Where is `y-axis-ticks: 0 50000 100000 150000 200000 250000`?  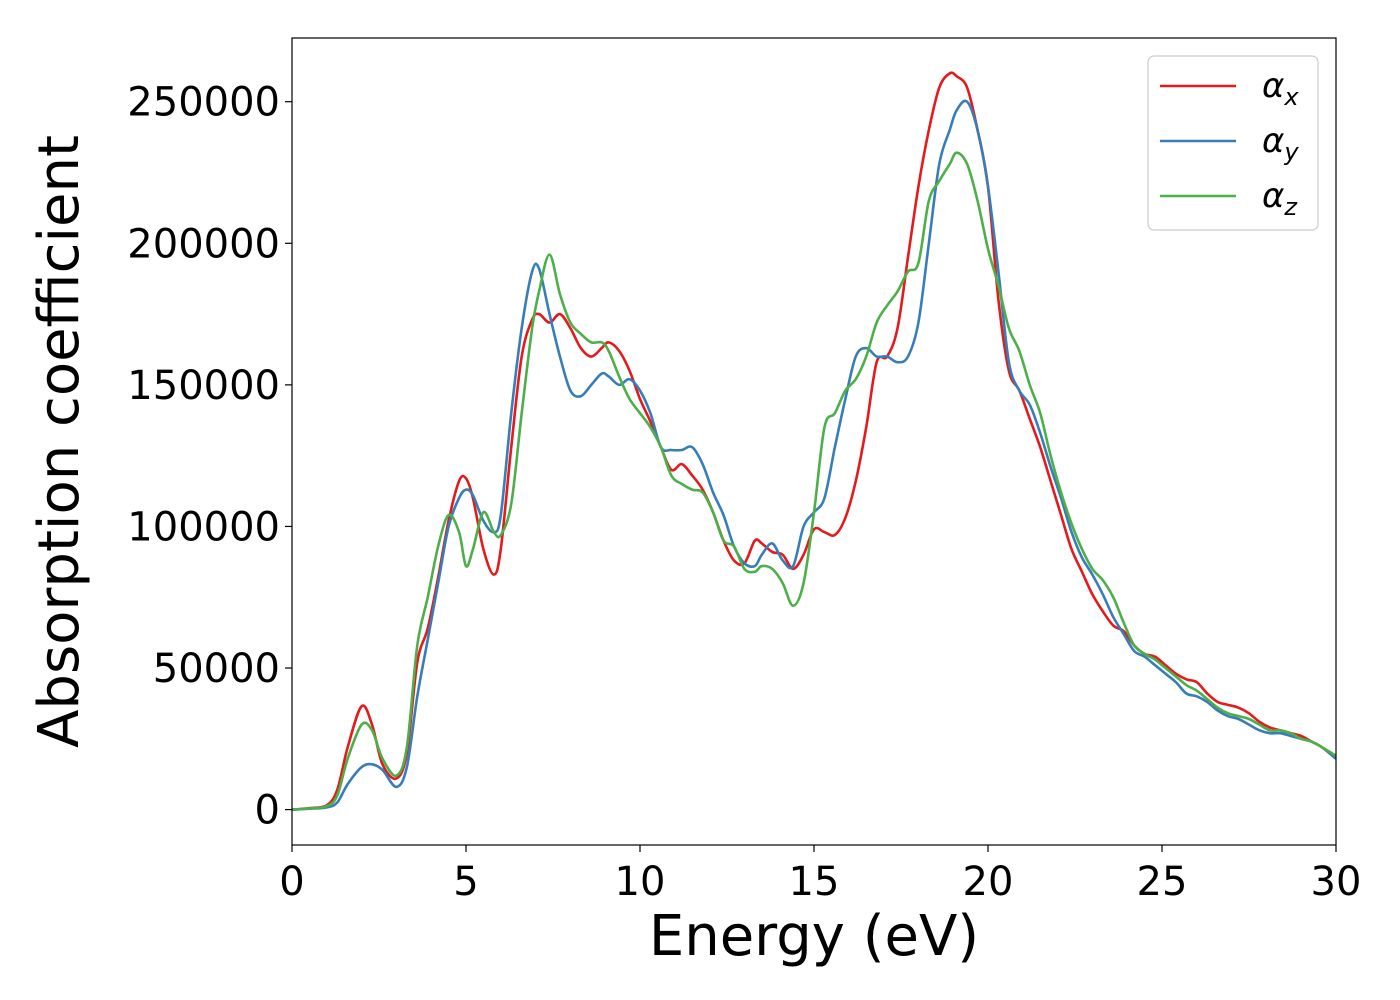 y-axis-ticks: 0 50000 100000 150000 200000 250000 is located at coordinates (209, 457).